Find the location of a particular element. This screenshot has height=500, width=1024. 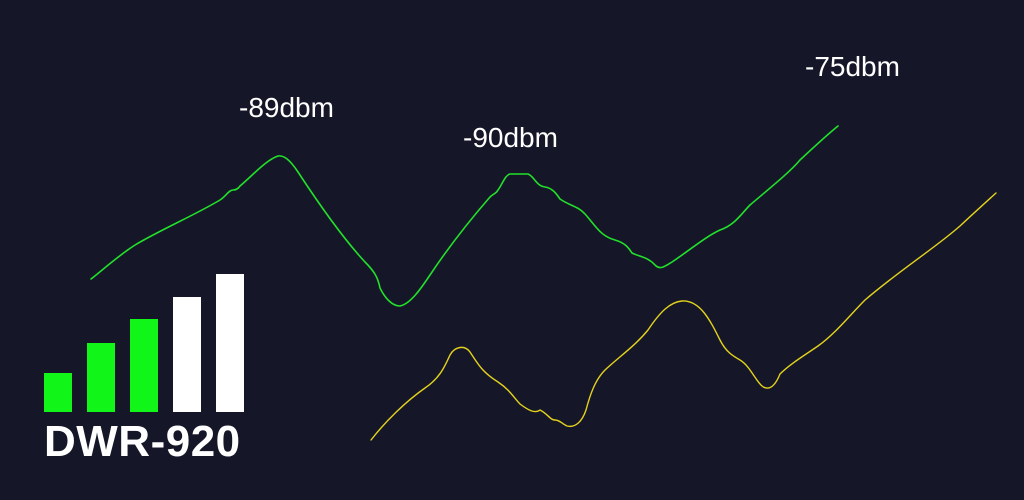

signal-strength-icon is located at coordinates (144, 343).